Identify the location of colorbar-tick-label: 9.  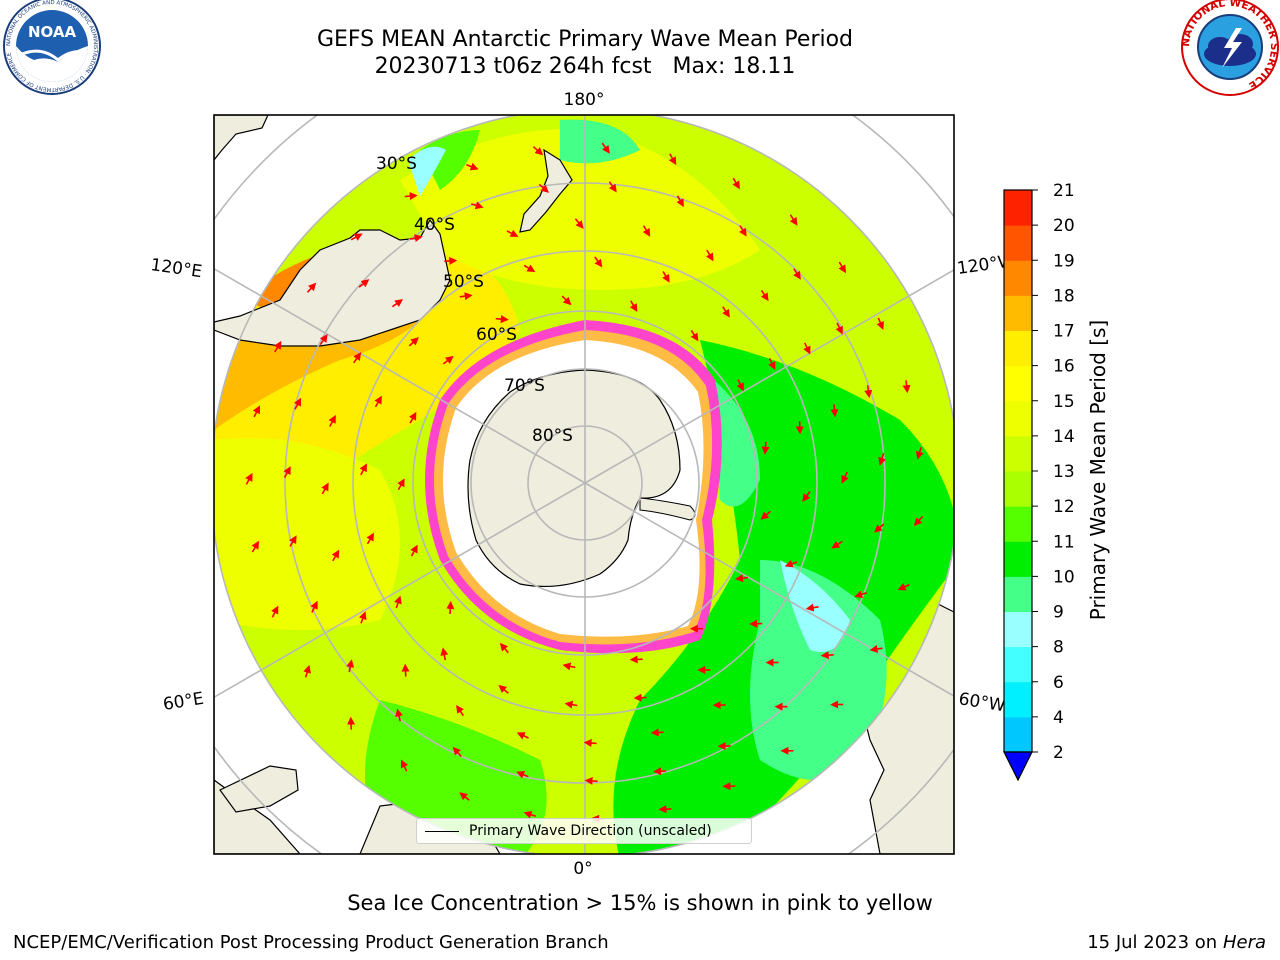
(1058, 613).